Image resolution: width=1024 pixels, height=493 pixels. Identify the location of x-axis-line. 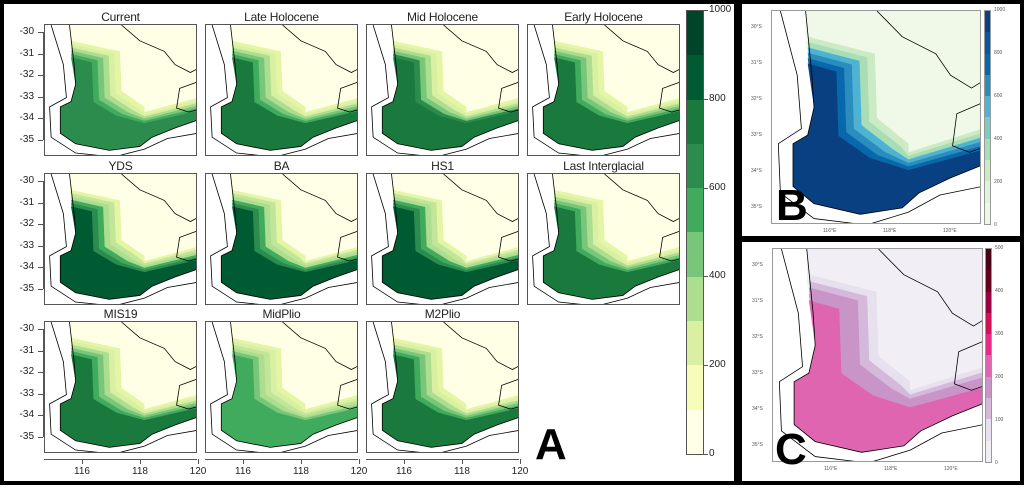
(281, 459).